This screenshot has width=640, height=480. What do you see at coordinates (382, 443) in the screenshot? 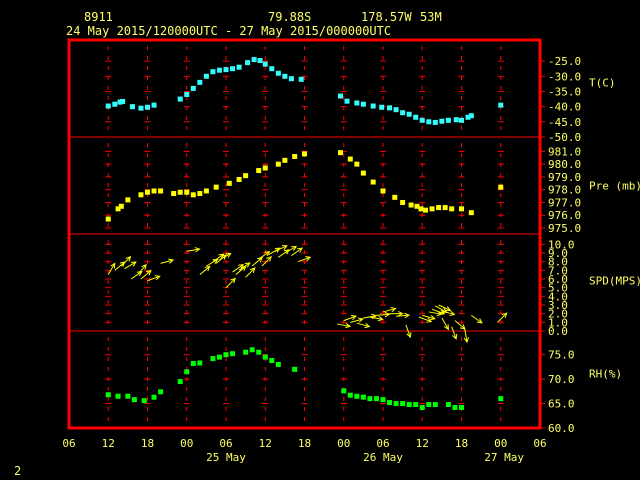
I see `x-tick-label: 06` at bounding box center [382, 443].